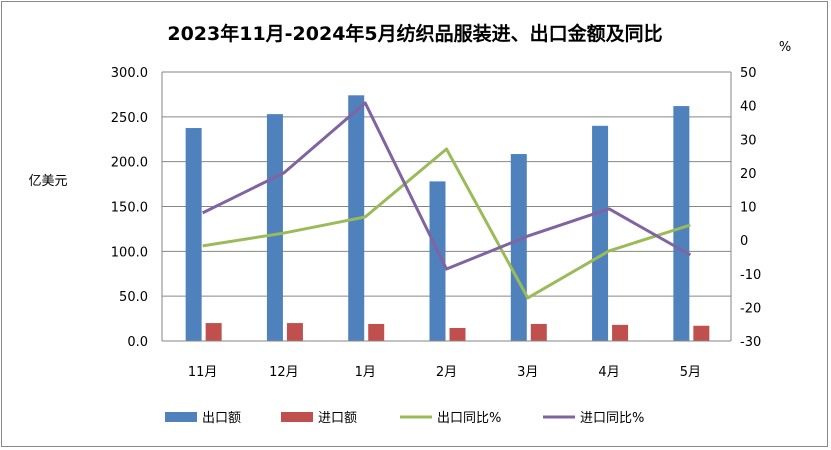  I want to click on y2-tick-label: -20, so click(750, 308).